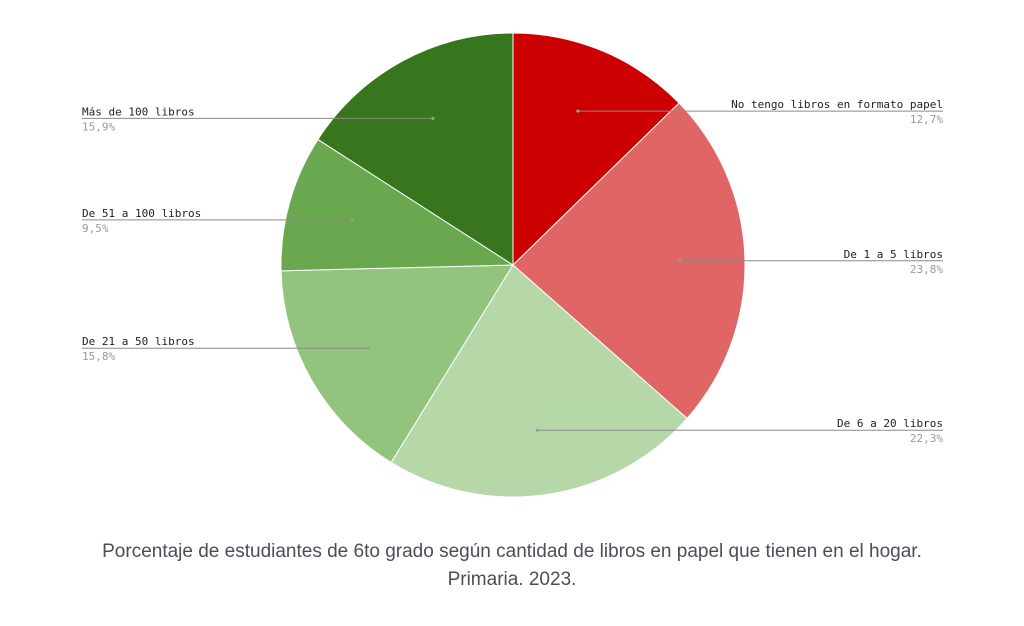  I want to click on slice-value-4: 9,5%, so click(95, 228).